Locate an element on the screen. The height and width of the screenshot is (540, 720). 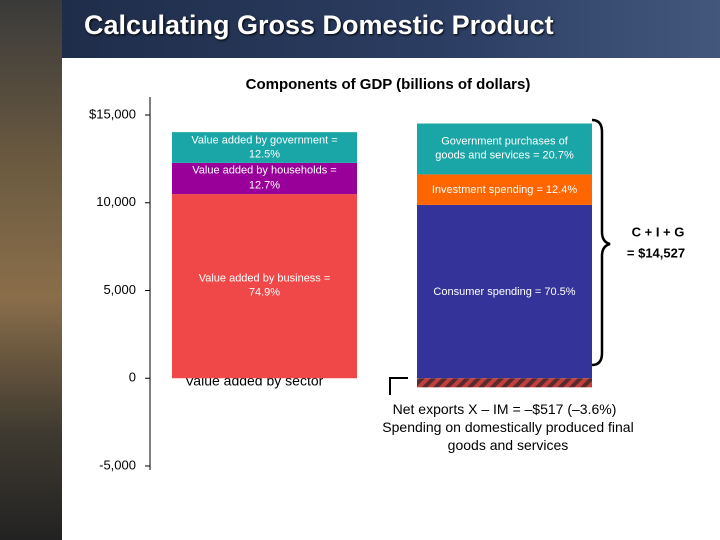
segment-label: Value added by households = 12.7% is located at coordinates (264, 178).